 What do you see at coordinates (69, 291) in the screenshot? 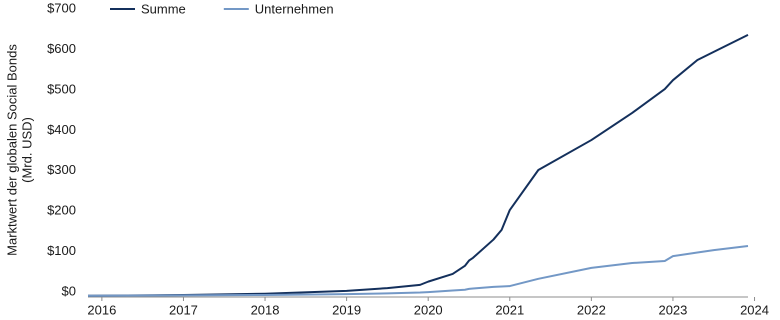
I see `y-tick-label: $0` at bounding box center [69, 291].